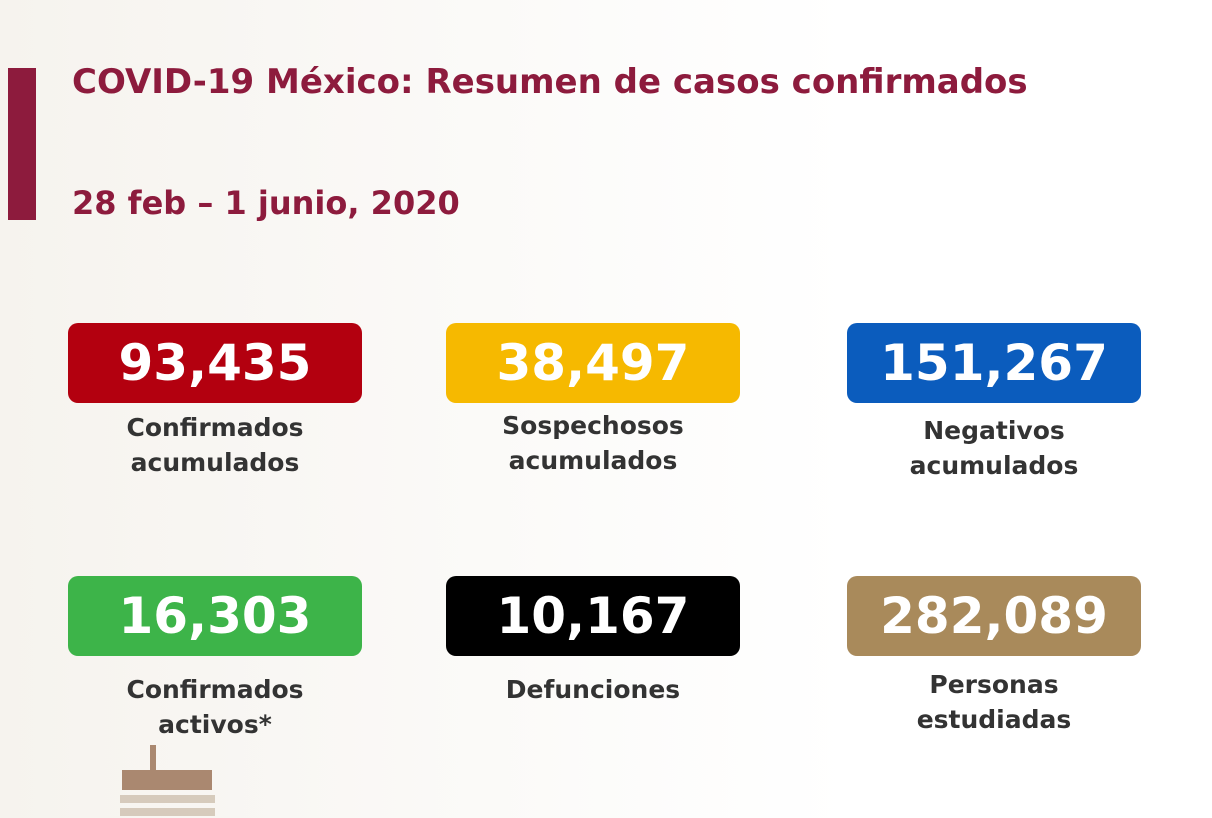  What do you see at coordinates (994, 430) in the screenshot?
I see `label-line: Negativos` at bounding box center [994, 430].